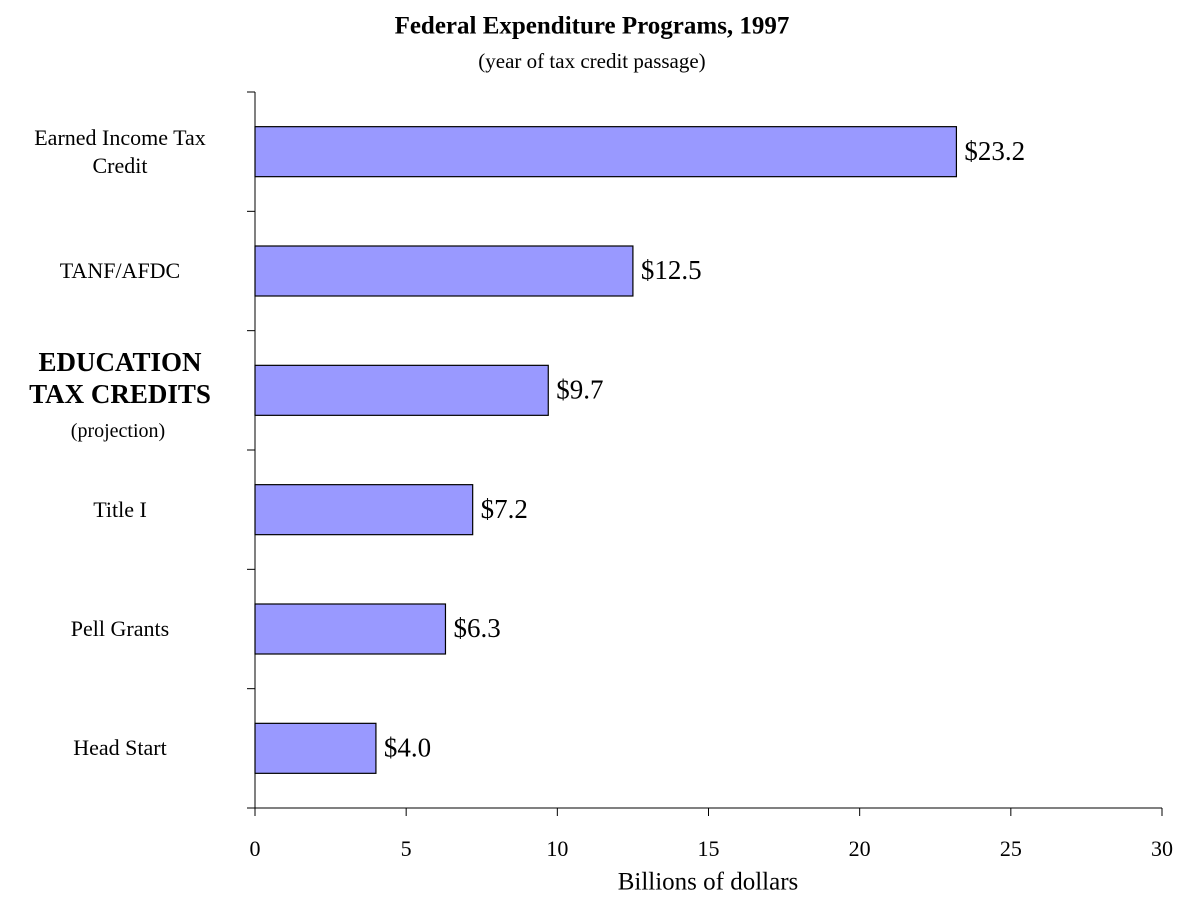  I want to click on y-tick-label: Head Start, so click(120, 748).